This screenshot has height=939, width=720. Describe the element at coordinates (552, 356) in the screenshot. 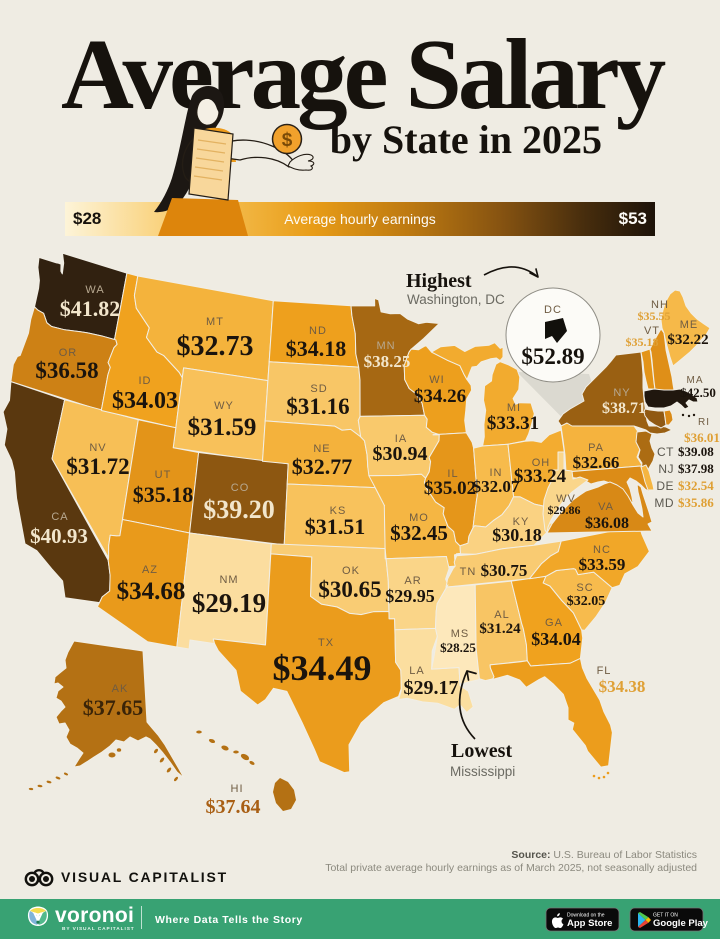

I see `svg-text: $52.89` at that location.